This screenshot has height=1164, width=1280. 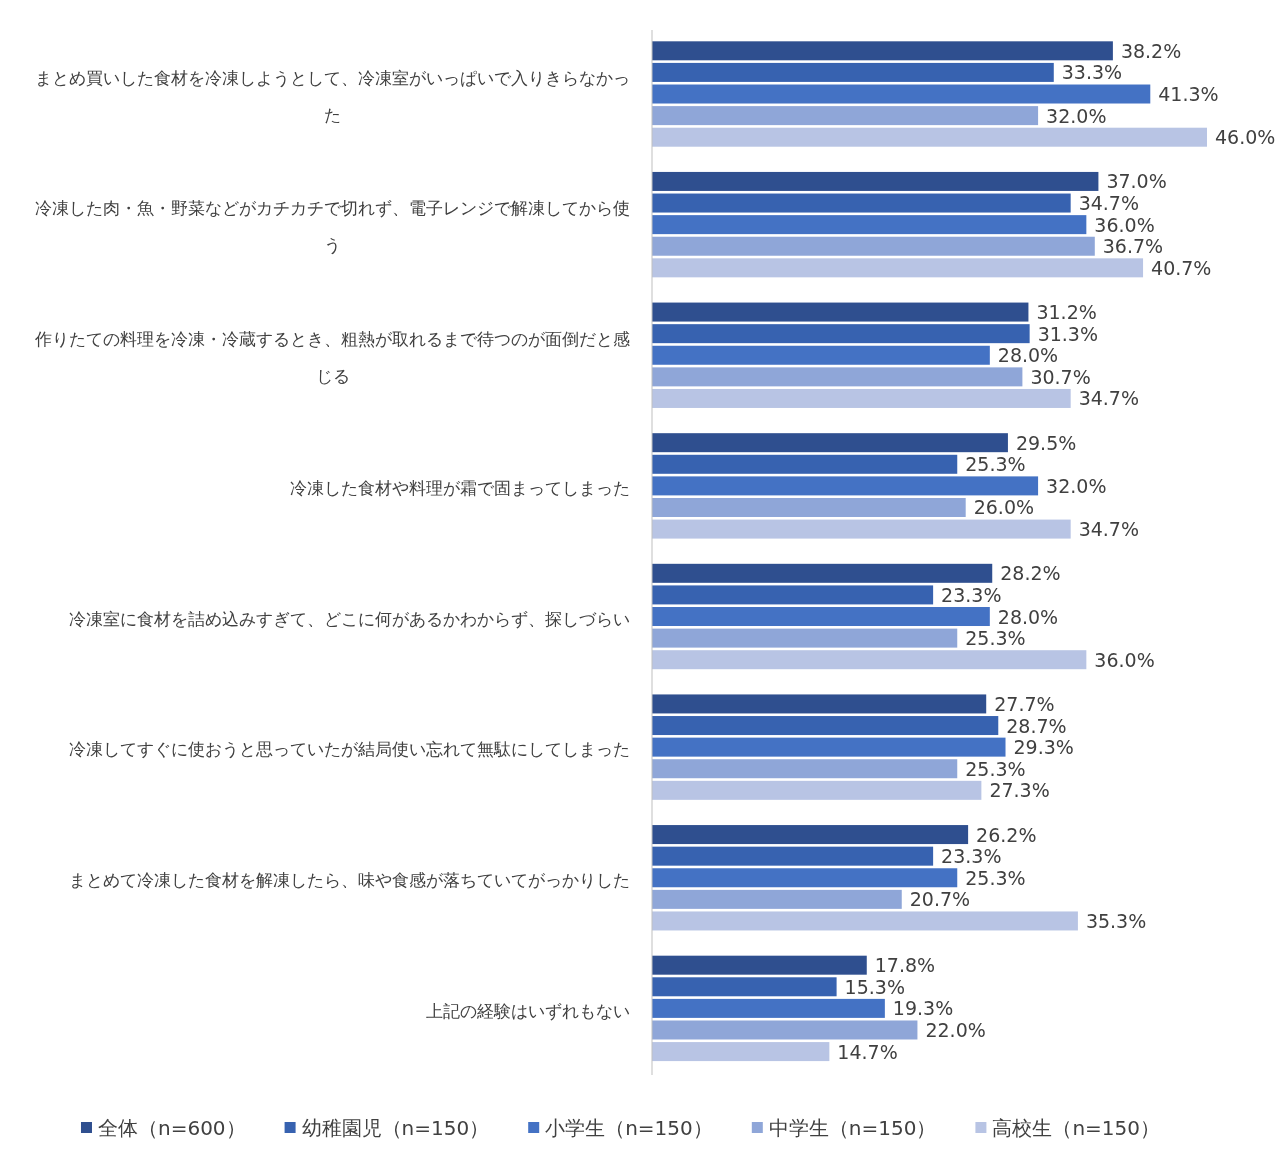 What do you see at coordinates (905, 965) in the screenshot?
I see `data-label: 17.8%` at bounding box center [905, 965].